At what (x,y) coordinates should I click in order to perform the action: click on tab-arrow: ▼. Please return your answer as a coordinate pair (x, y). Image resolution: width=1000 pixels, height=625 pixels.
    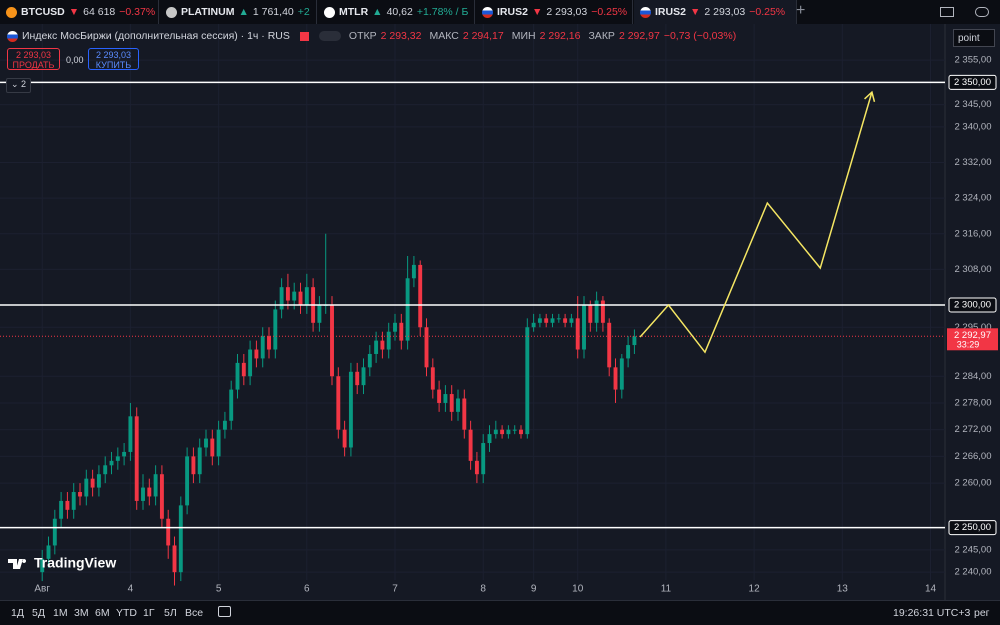
    Looking at the image, I should click on (537, 12).